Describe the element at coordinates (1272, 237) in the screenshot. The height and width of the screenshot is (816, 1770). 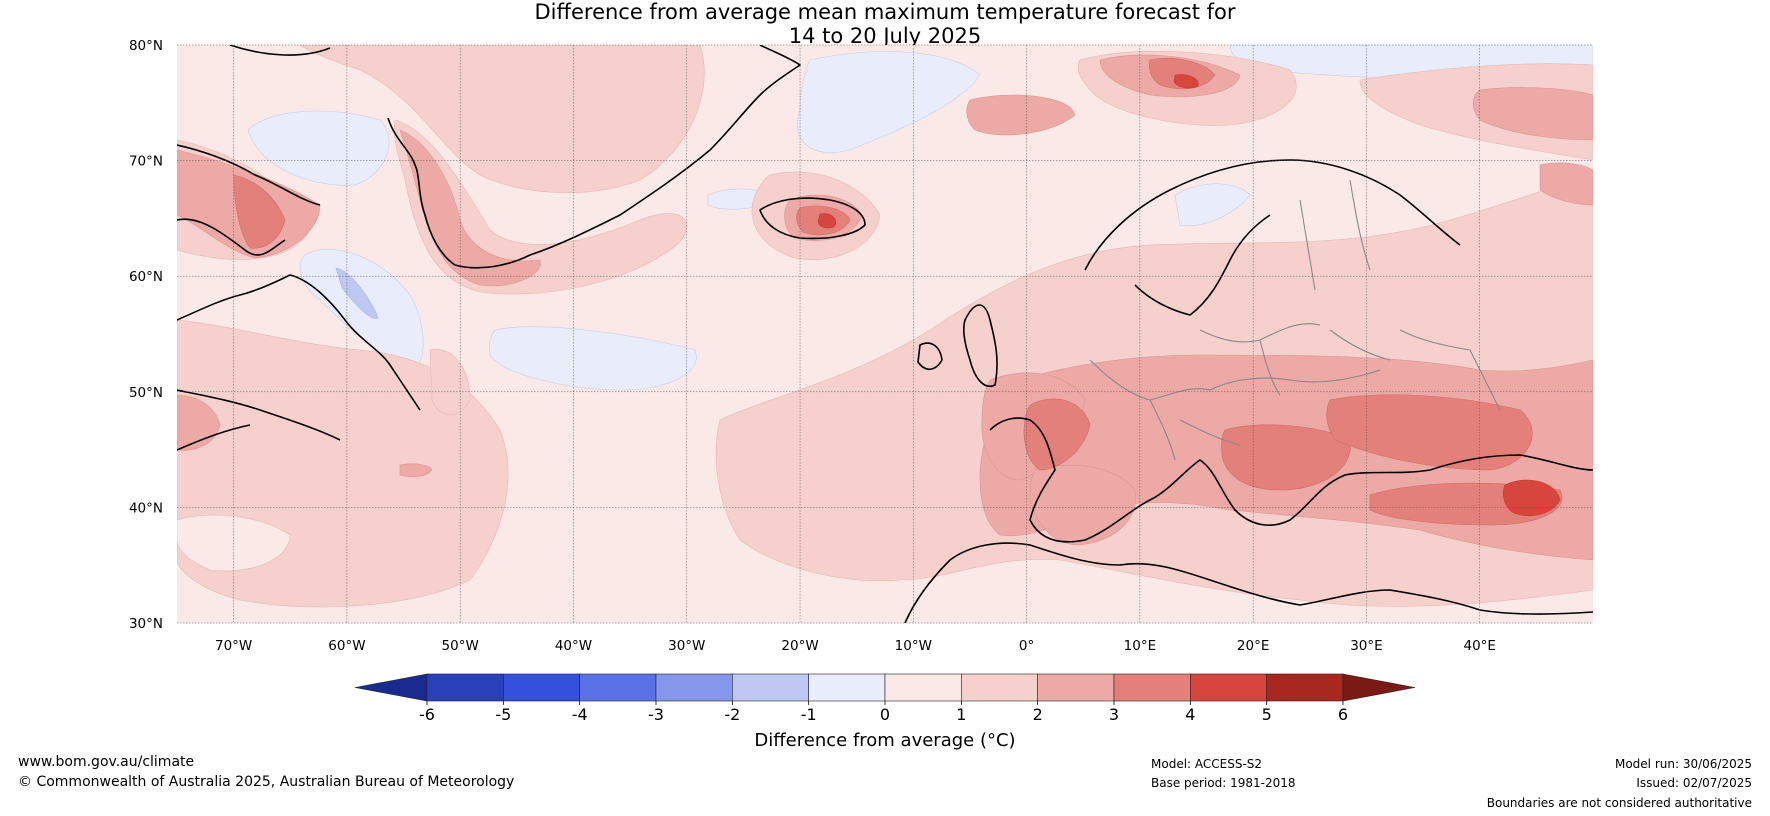
I see `coastline-scandinavia` at that location.